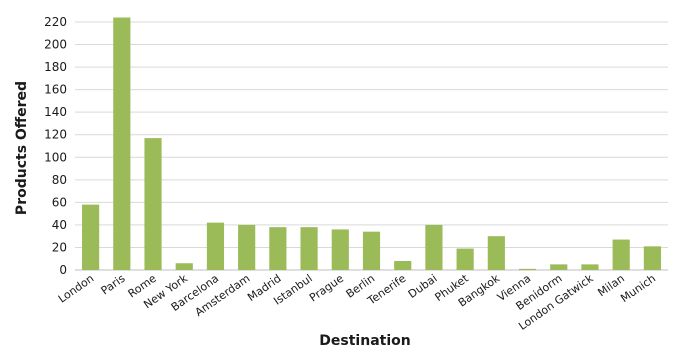 The height and width of the screenshot is (351, 676). Describe the element at coordinates (59, 225) in the screenshot. I see `y-tick-label: 40` at that location.